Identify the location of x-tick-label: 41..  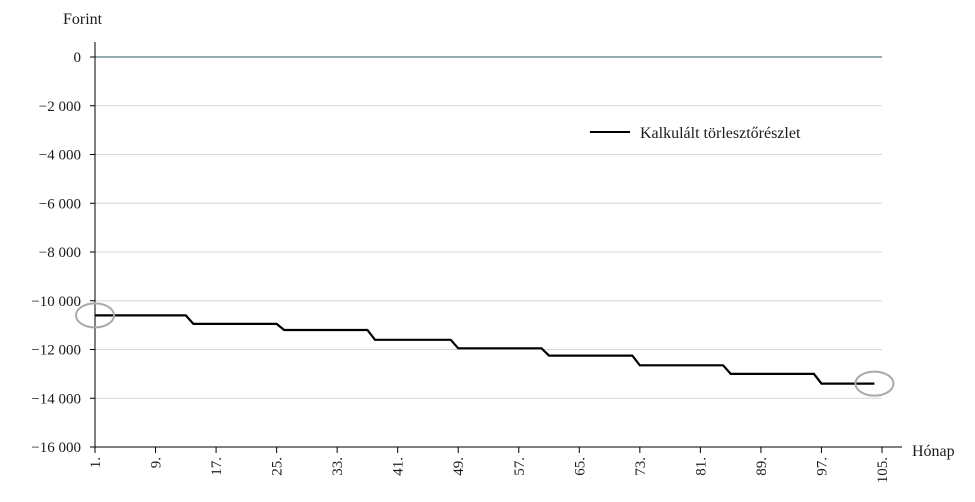
(399, 466).